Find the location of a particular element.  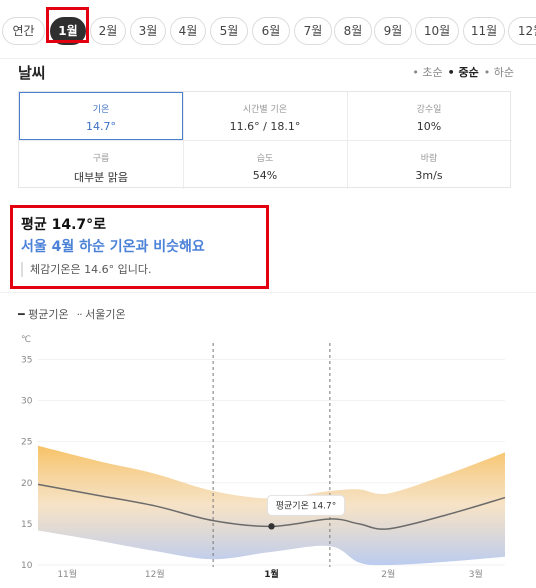

legend-seoul-label: 서울기온 is located at coordinates (105, 314).